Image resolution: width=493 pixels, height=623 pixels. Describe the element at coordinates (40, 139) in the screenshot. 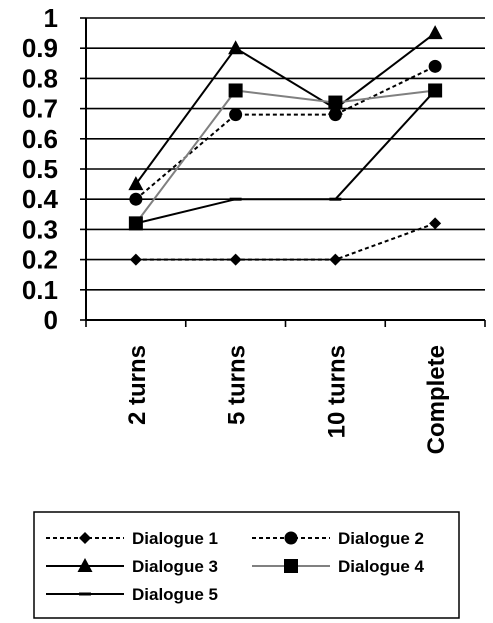

I see `y-tick-label: 0.6` at that location.